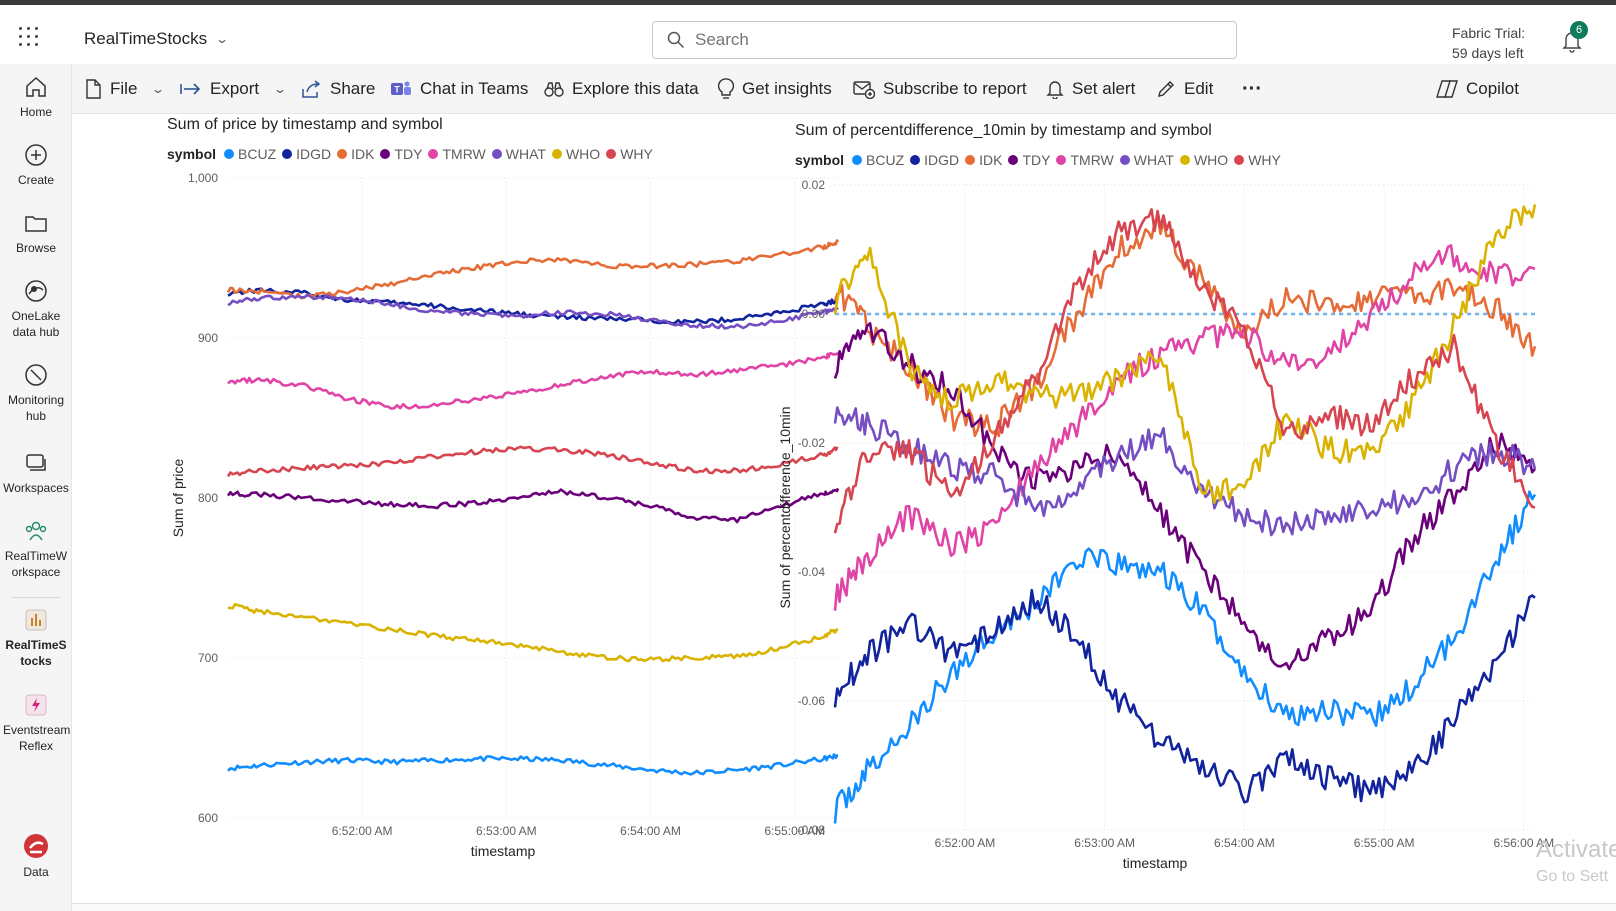 Image resolution: width=1616 pixels, height=911 pixels. I want to click on export-menu-button: Export ⌄, so click(234, 89).